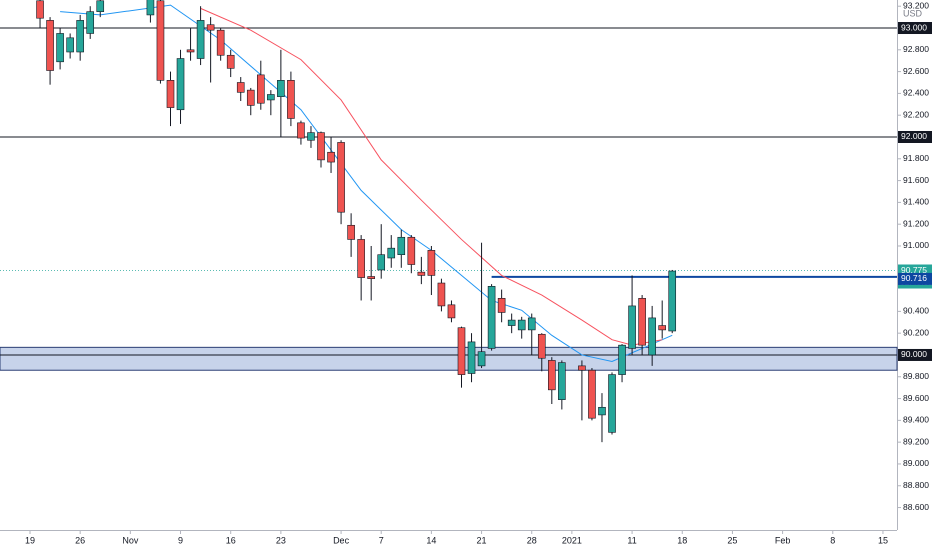  Describe the element at coordinates (916, 93) in the screenshot. I see `y-tick-label: 92.400` at that location.